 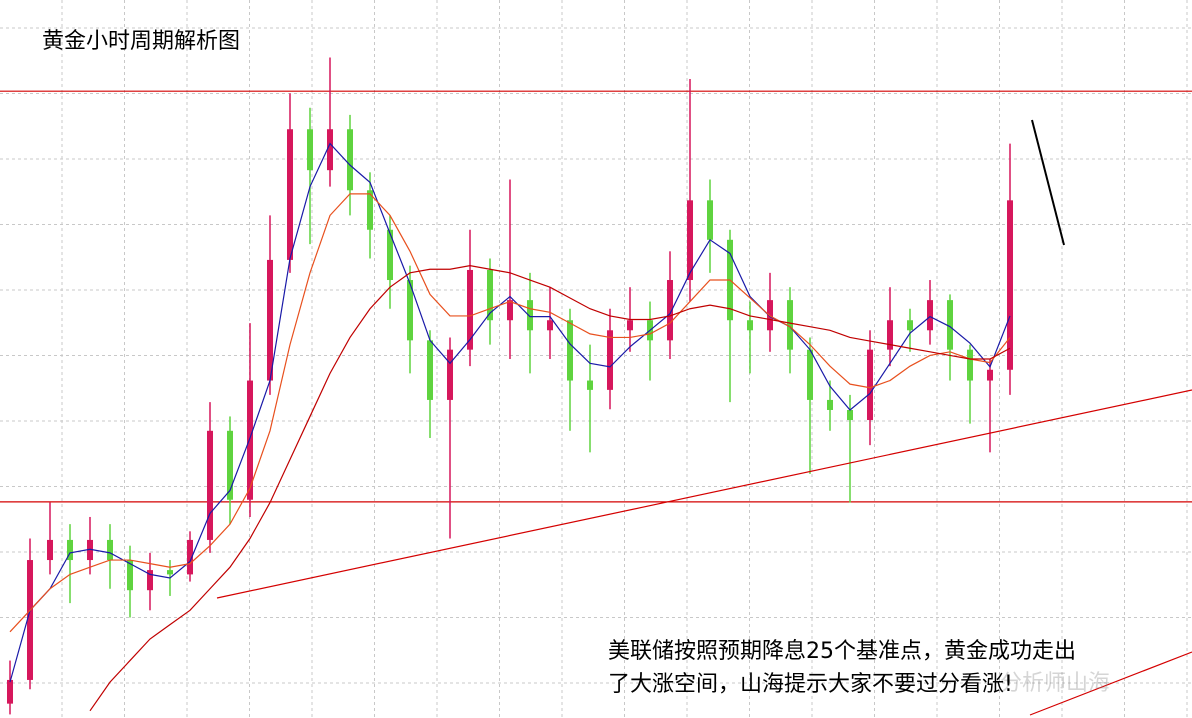 What do you see at coordinates (1048, 182) in the screenshot?
I see `direction-line` at bounding box center [1048, 182].